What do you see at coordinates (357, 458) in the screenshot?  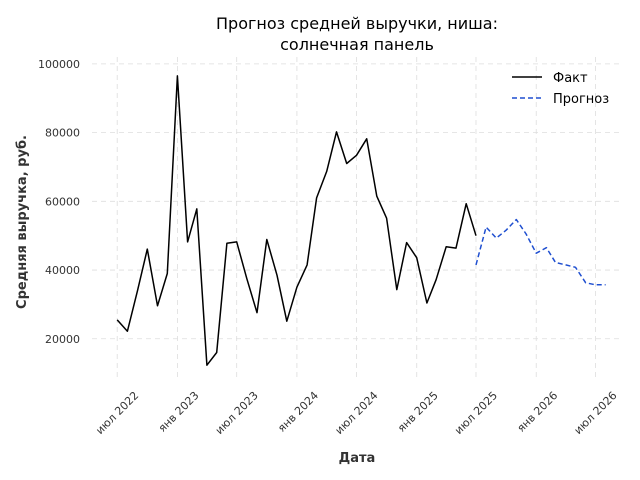 I see `x-axis-label: Дата` at bounding box center [357, 458].